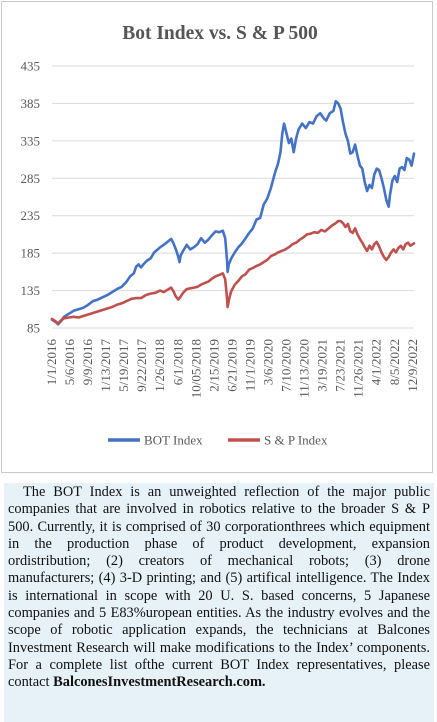 The width and height of the screenshot is (437, 722). I want to click on x-tick-label: 11/13/2020, so click(304, 368).